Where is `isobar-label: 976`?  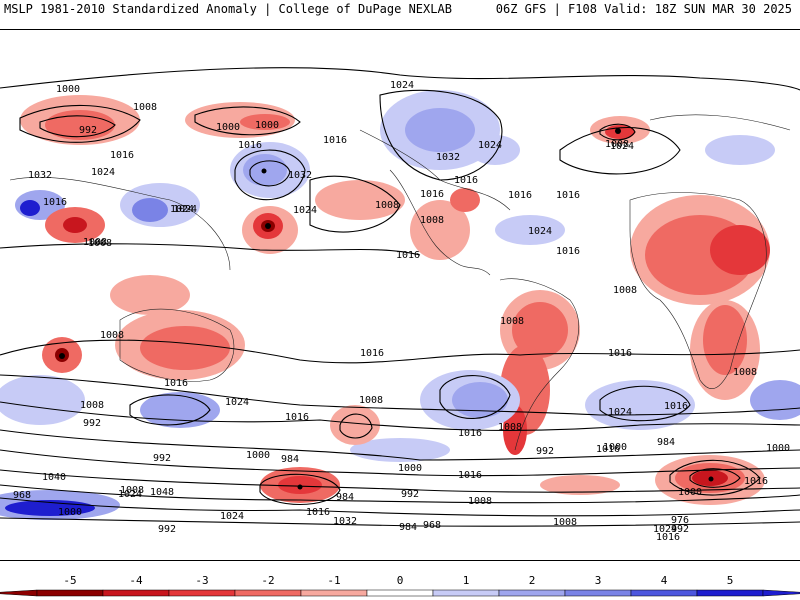
isobar-label: 976 is located at coordinates (680, 520).